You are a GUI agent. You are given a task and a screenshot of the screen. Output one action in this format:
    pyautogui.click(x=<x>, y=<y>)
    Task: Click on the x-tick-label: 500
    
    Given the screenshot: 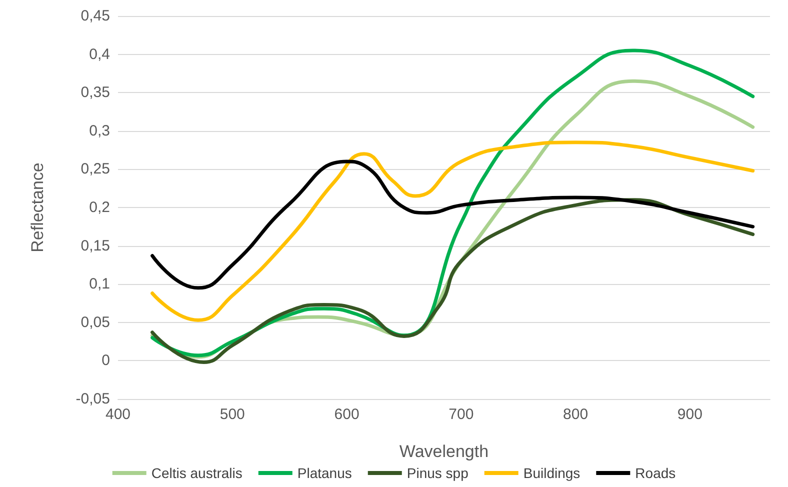 What is the action you would take?
    pyautogui.click(x=232, y=414)
    